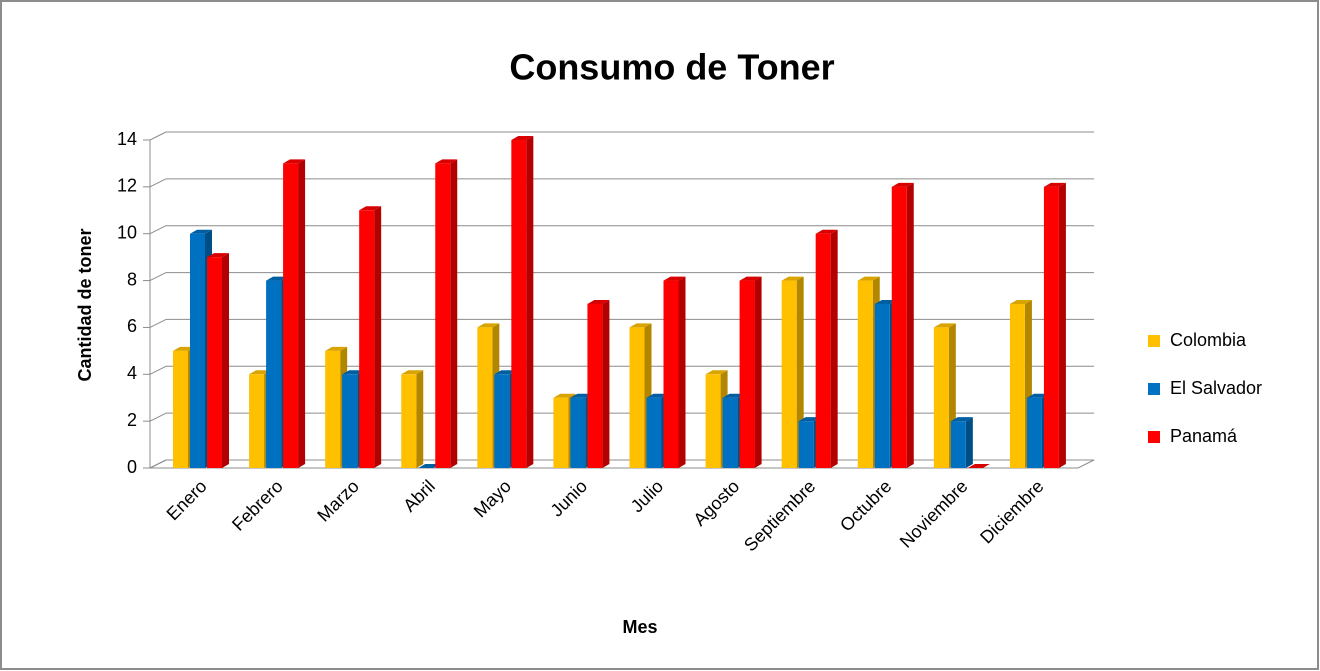  I want to click on y-tick-label: 2, so click(132, 420).